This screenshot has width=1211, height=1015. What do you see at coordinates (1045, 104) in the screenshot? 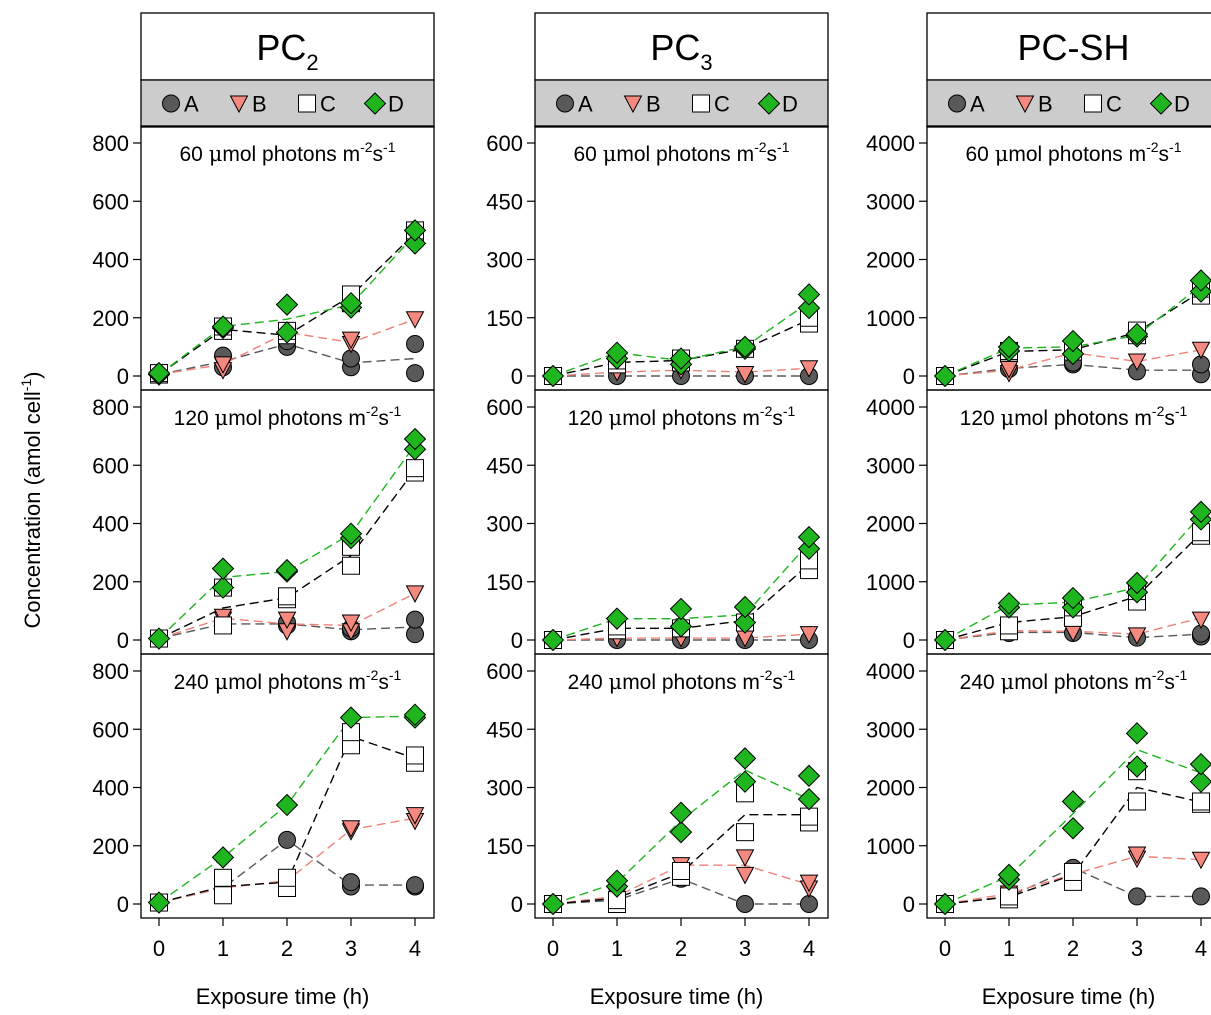
I see `legend-label-b: B` at bounding box center [1045, 104].